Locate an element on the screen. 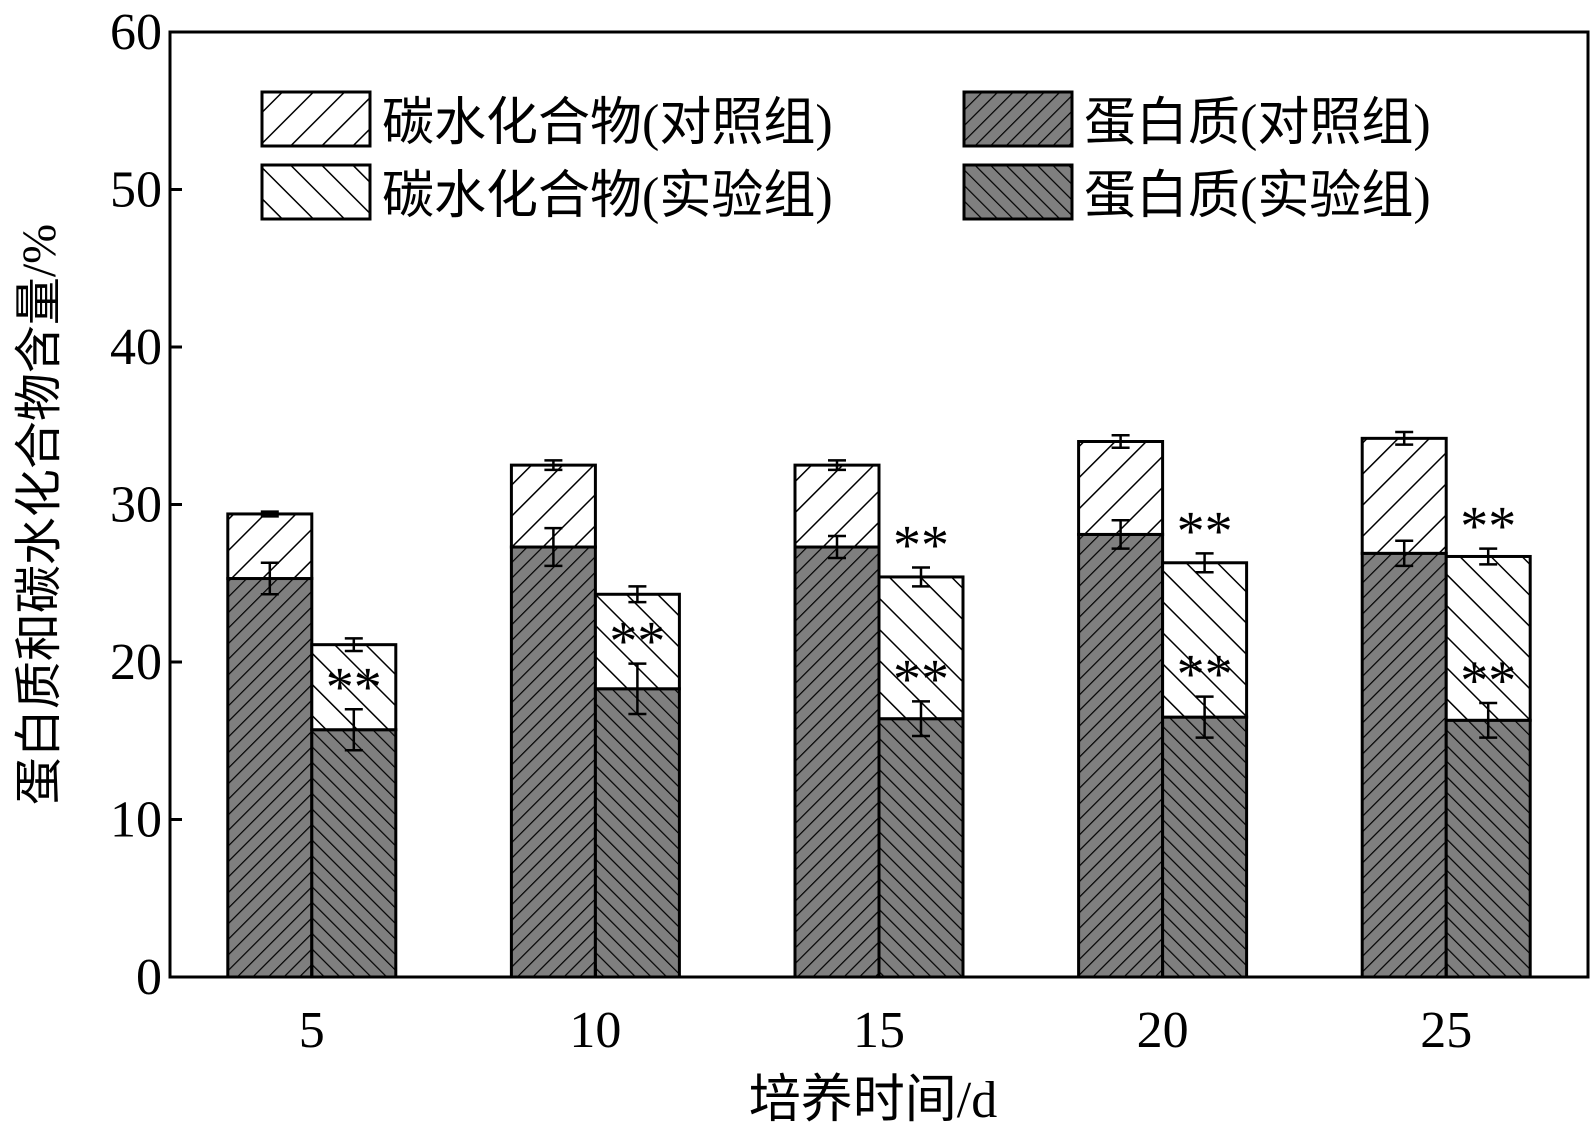 This screenshot has width=1592, height=1141. y-axis-ticks: 0 10 20 30 40 50 60 is located at coordinates (146, 505).